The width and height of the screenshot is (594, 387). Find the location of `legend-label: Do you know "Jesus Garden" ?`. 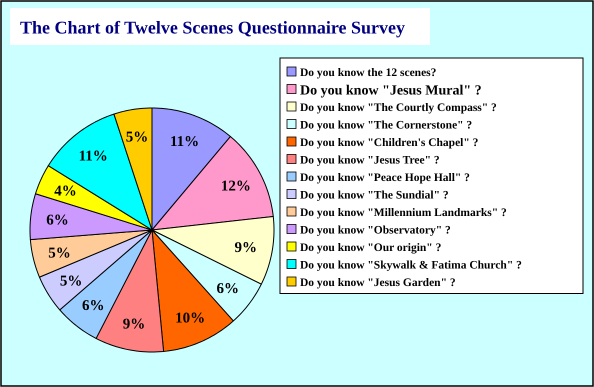

legend-label: Do you know "Jesus Garden" ? is located at coordinates (378, 283).